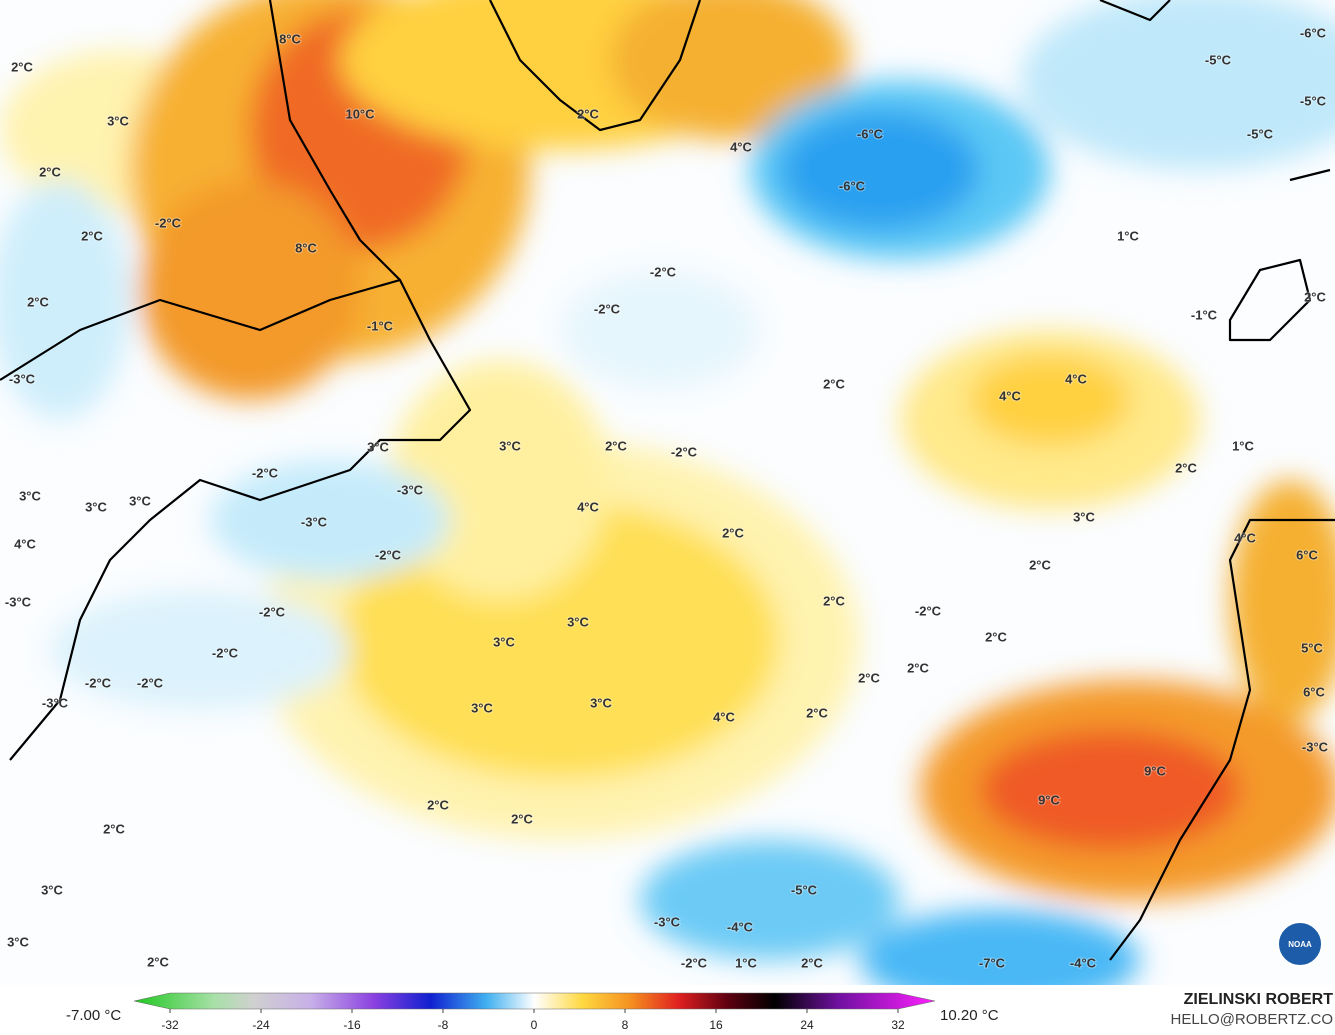  Describe the element at coordinates (625, 1025) in the screenshot. I see `colorbar-tick-label: 8` at that location.